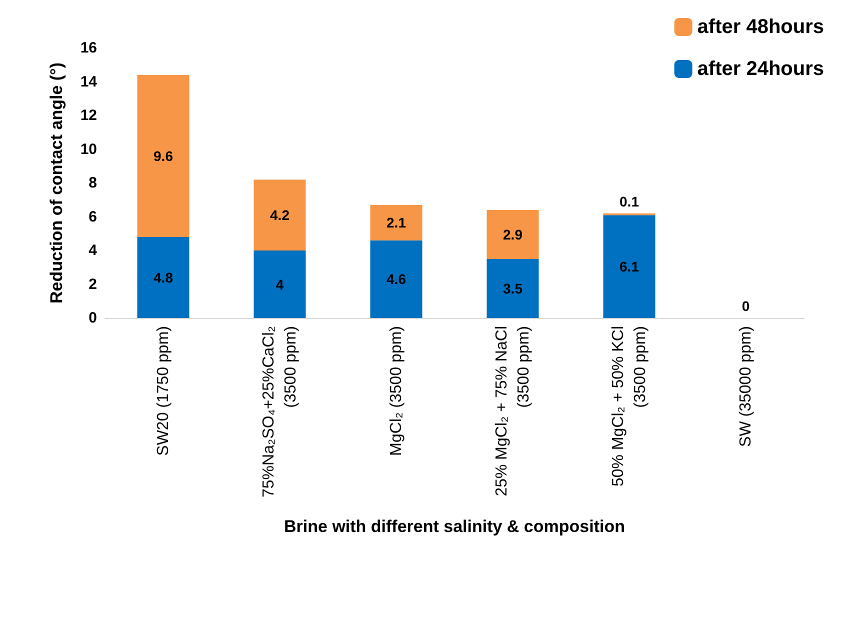 The width and height of the screenshot is (859, 628). What do you see at coordinates (454, 526) in the screenshot?
I see `x-axis-title: Brine with different salinity & composition` at bounding box center [454, 526].